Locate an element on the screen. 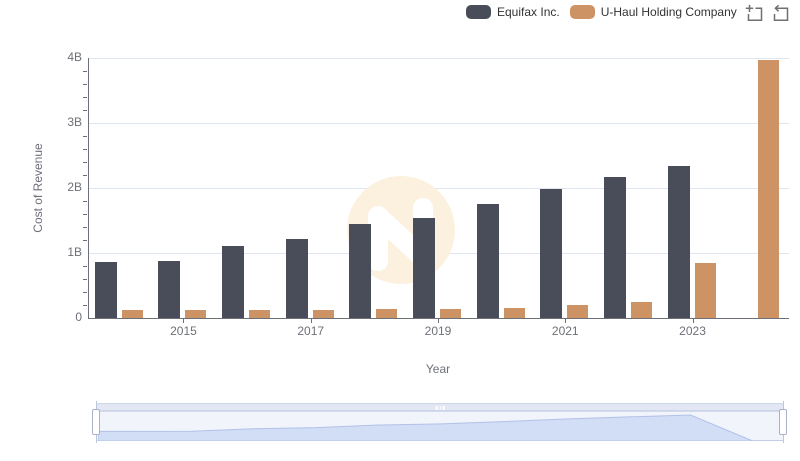 This screenshot has height=461, width=800. y-tick-label-0: 0 is located at coordinates (78, 317).